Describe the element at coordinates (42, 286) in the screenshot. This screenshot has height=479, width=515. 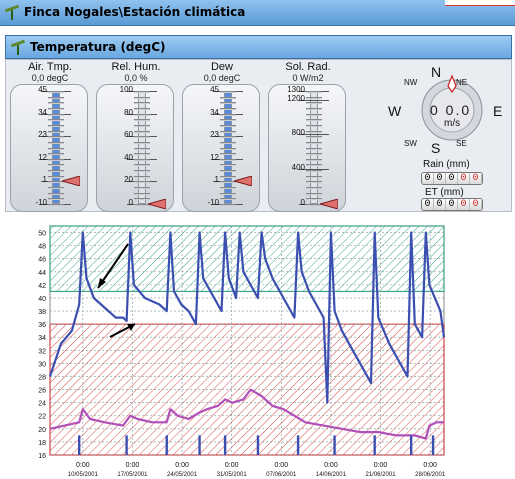
I see `y-tick-label: 42` at that location.